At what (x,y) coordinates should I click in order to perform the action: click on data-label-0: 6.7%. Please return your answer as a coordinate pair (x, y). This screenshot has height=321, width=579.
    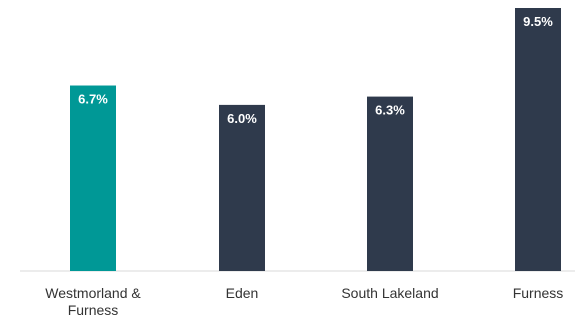
    Looking at the image, I should click on (93, 99).